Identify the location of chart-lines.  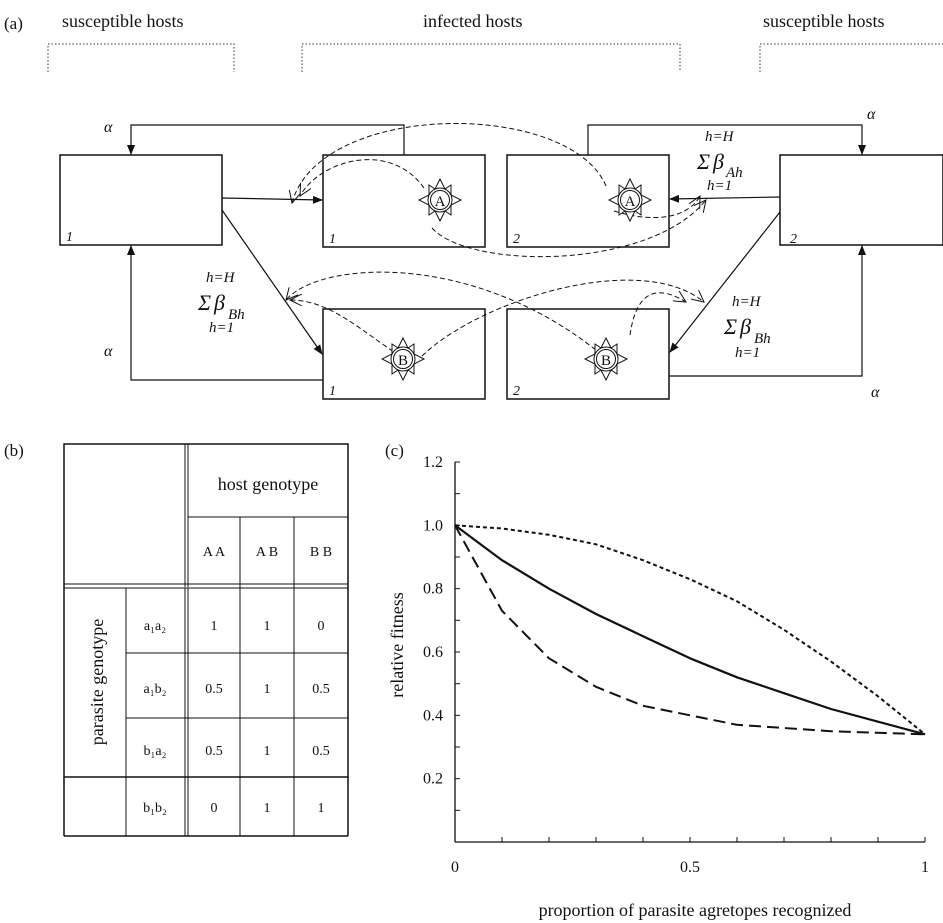
(690, 630).